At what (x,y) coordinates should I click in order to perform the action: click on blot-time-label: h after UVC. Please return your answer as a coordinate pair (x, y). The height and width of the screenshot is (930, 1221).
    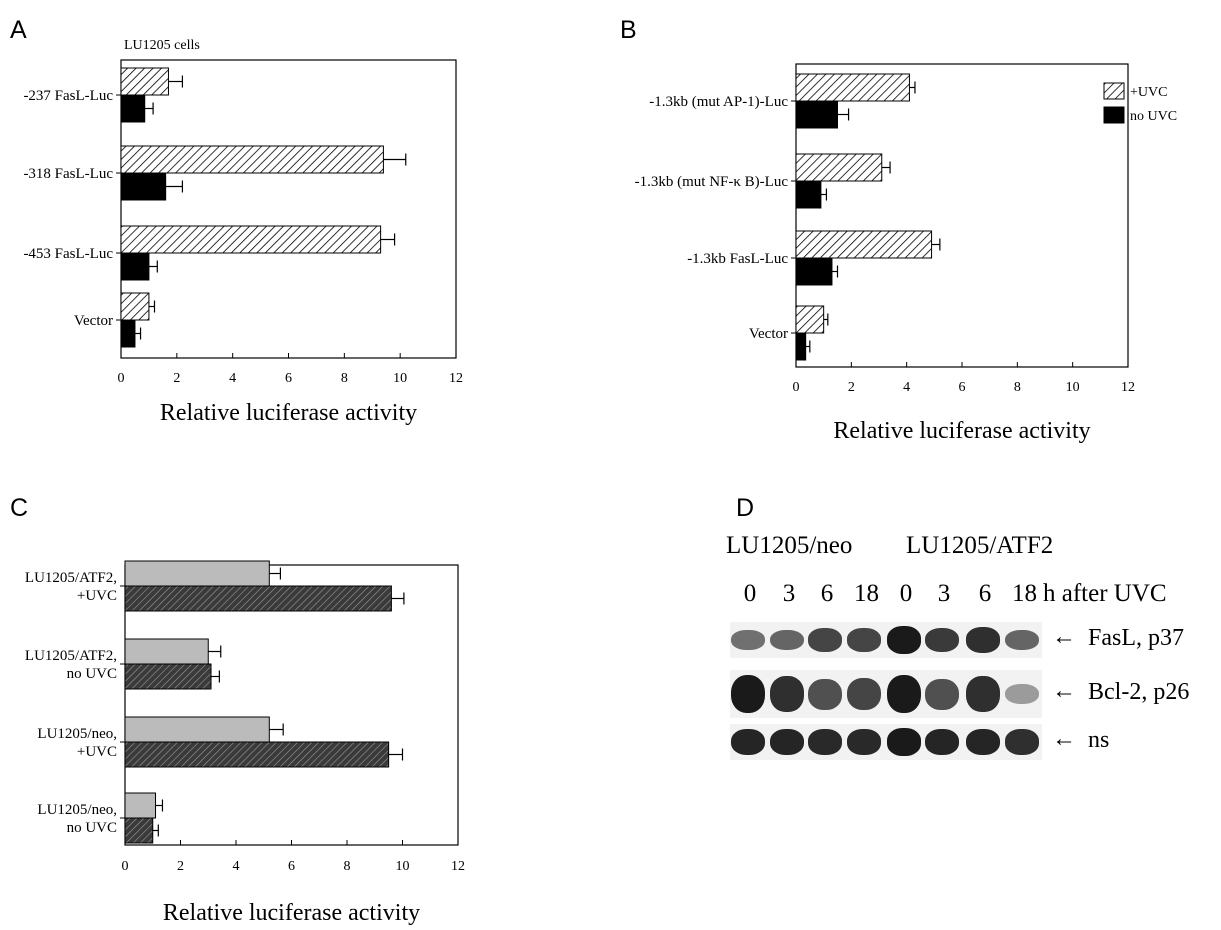
    Looking at the image, I should click on (1105, 593).